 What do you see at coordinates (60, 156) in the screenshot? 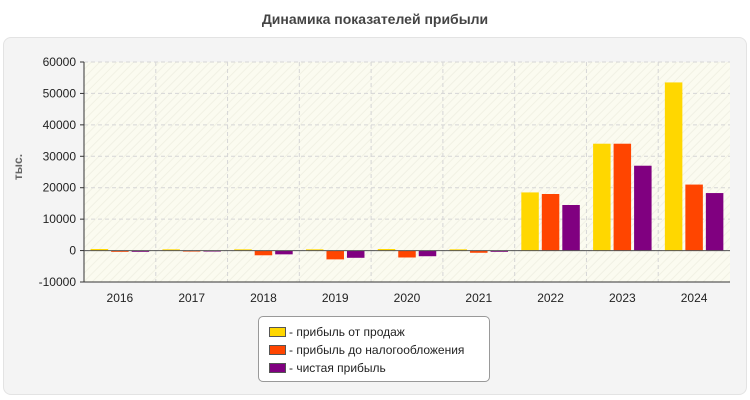
I see `y-tick-label: 30000` at bounding box center [60, 156].